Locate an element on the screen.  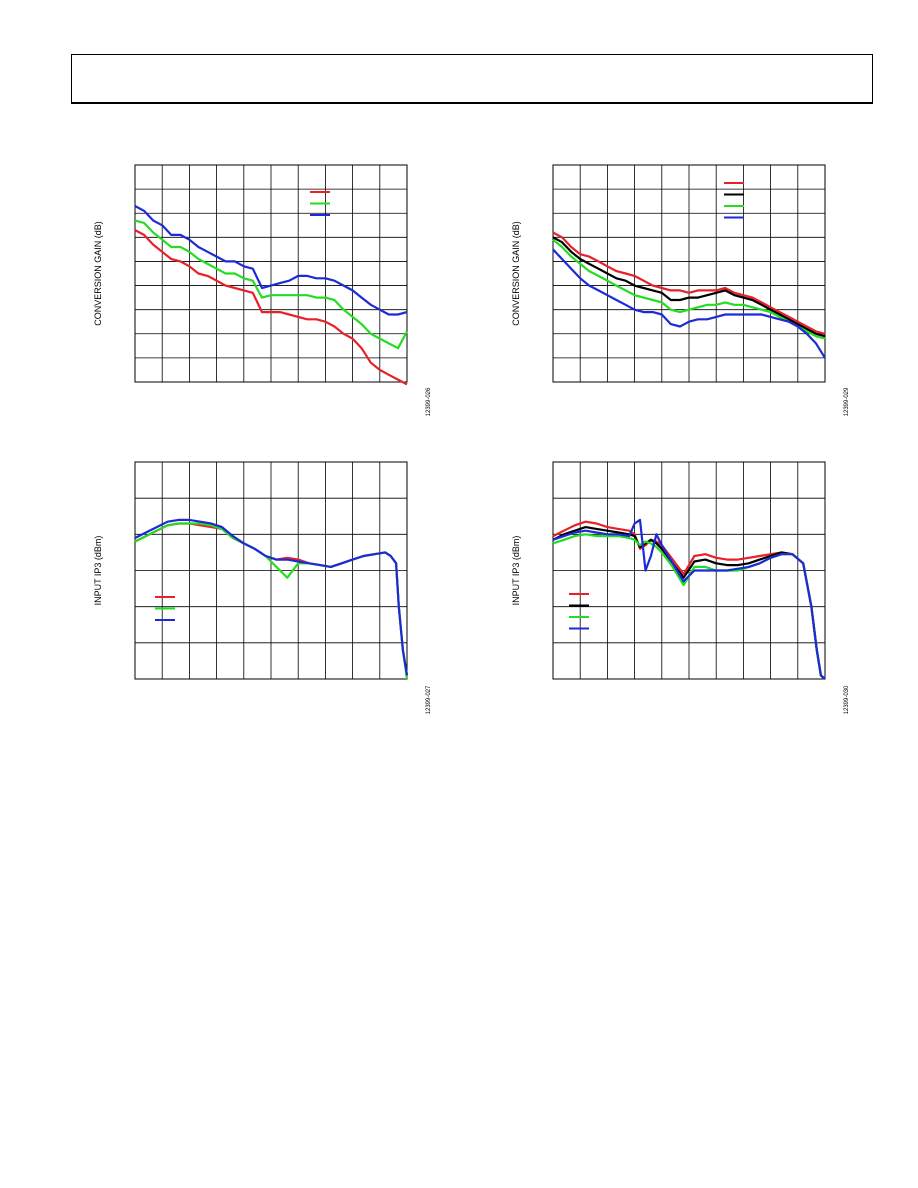
chart-3: INPUT IP3 (dBm) 12399-027 is located at coordinates (262, 587).